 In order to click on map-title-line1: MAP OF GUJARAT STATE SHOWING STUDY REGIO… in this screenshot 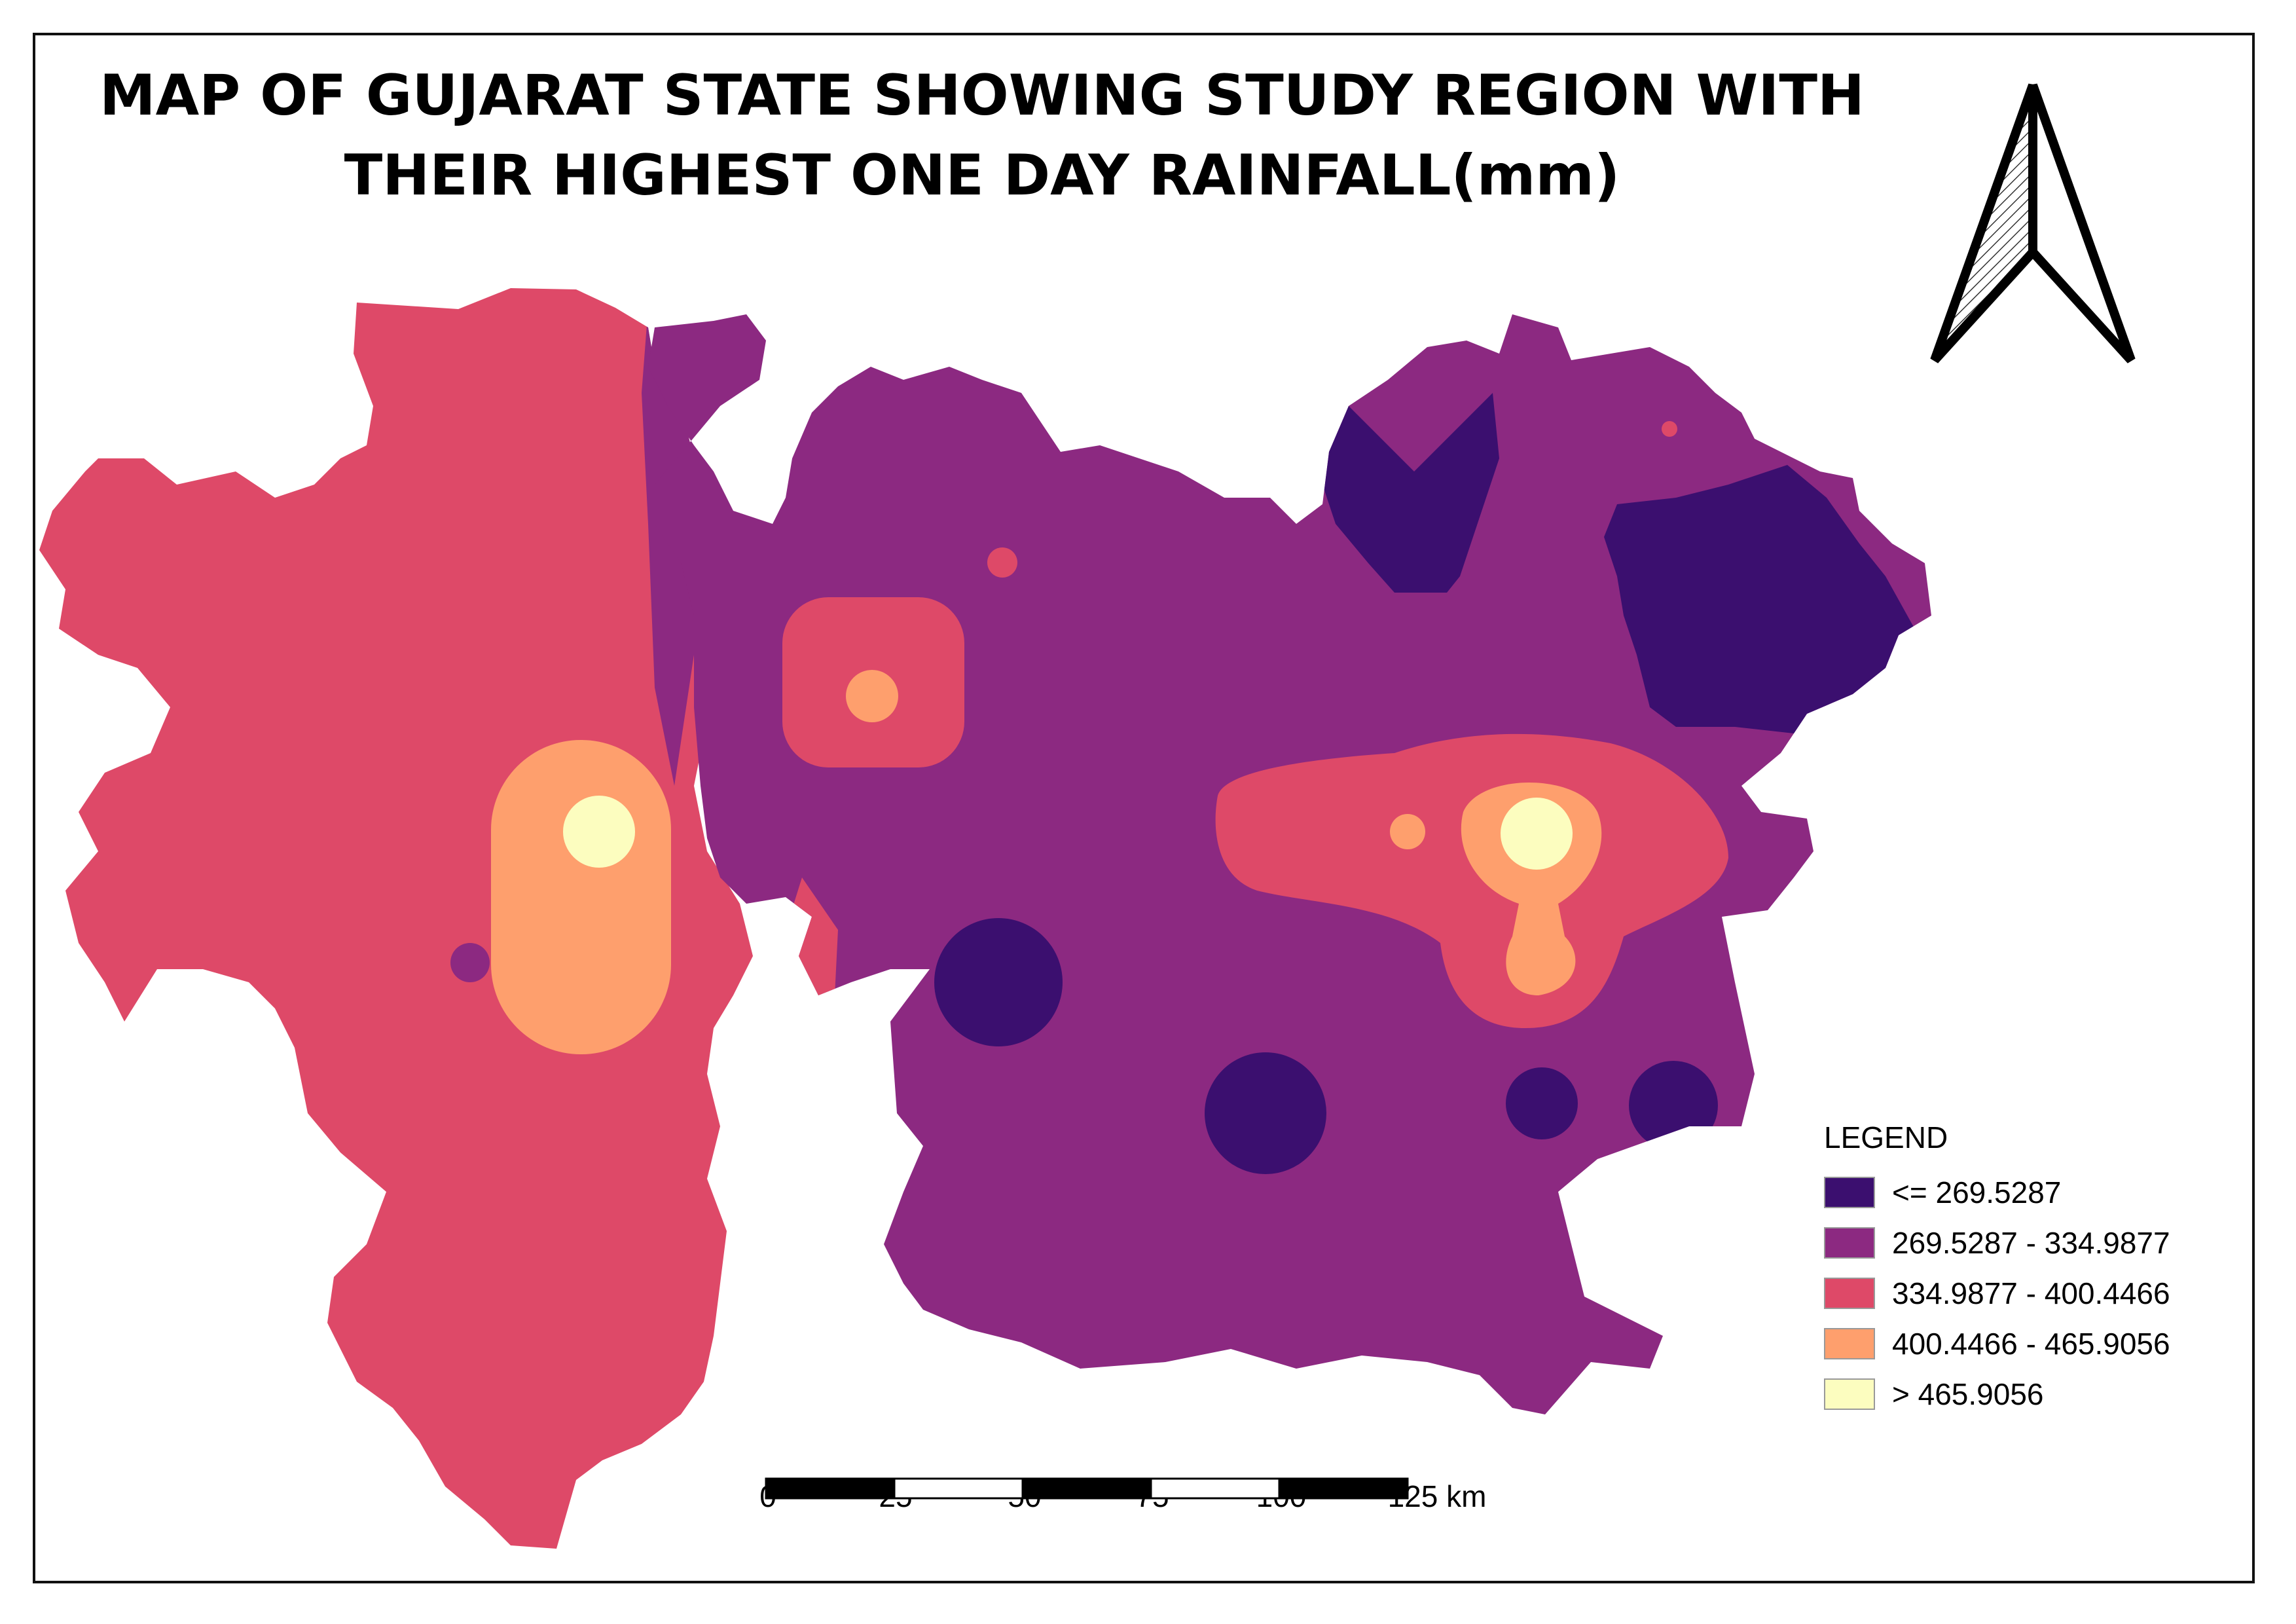, I will do `click(982, 95)`.